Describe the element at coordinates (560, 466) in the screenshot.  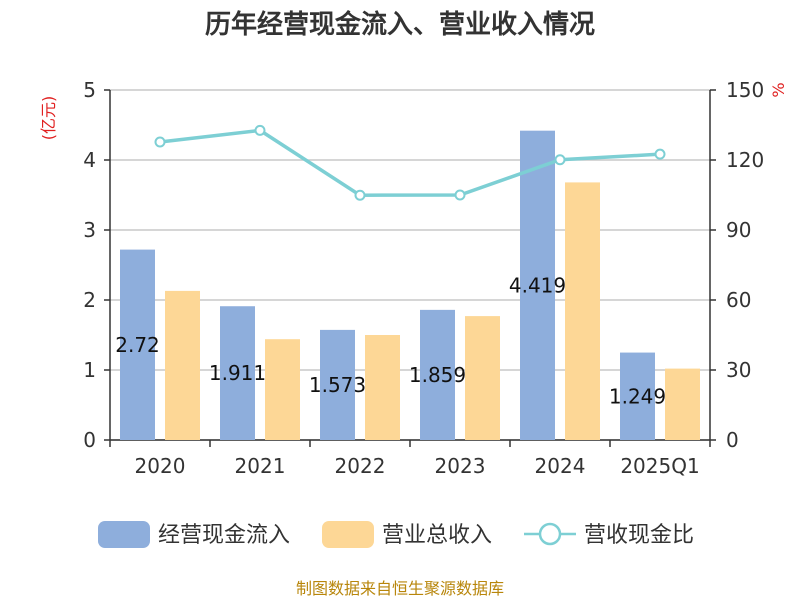
I see `x-tick-label: 2024` at that location.